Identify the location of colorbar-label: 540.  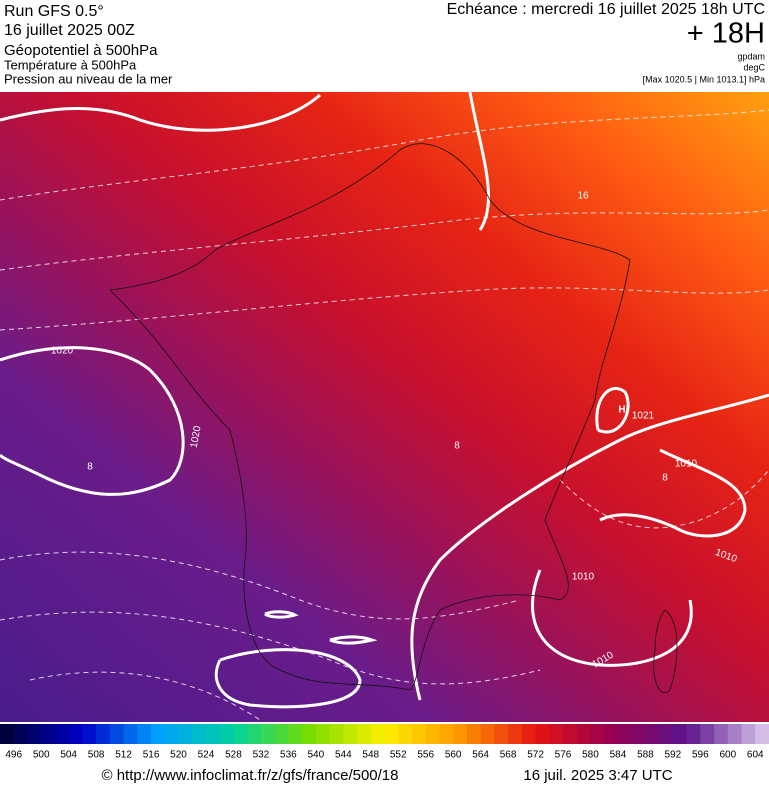
(315, 755).